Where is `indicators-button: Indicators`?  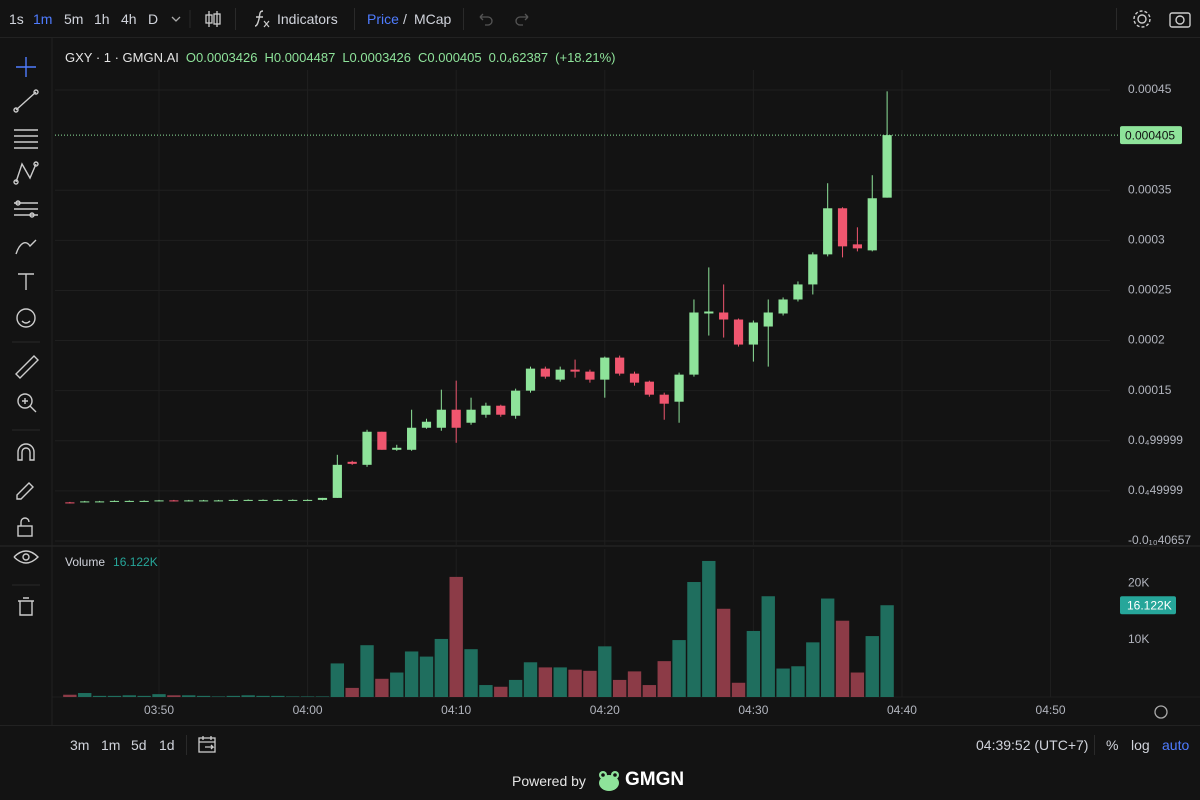
indicators-button: Indicators is located at coordinates (307, 19).